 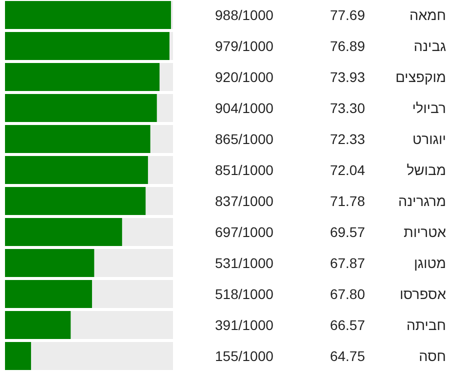 I want to click on text: 73.30, so click(x=348, y=108).